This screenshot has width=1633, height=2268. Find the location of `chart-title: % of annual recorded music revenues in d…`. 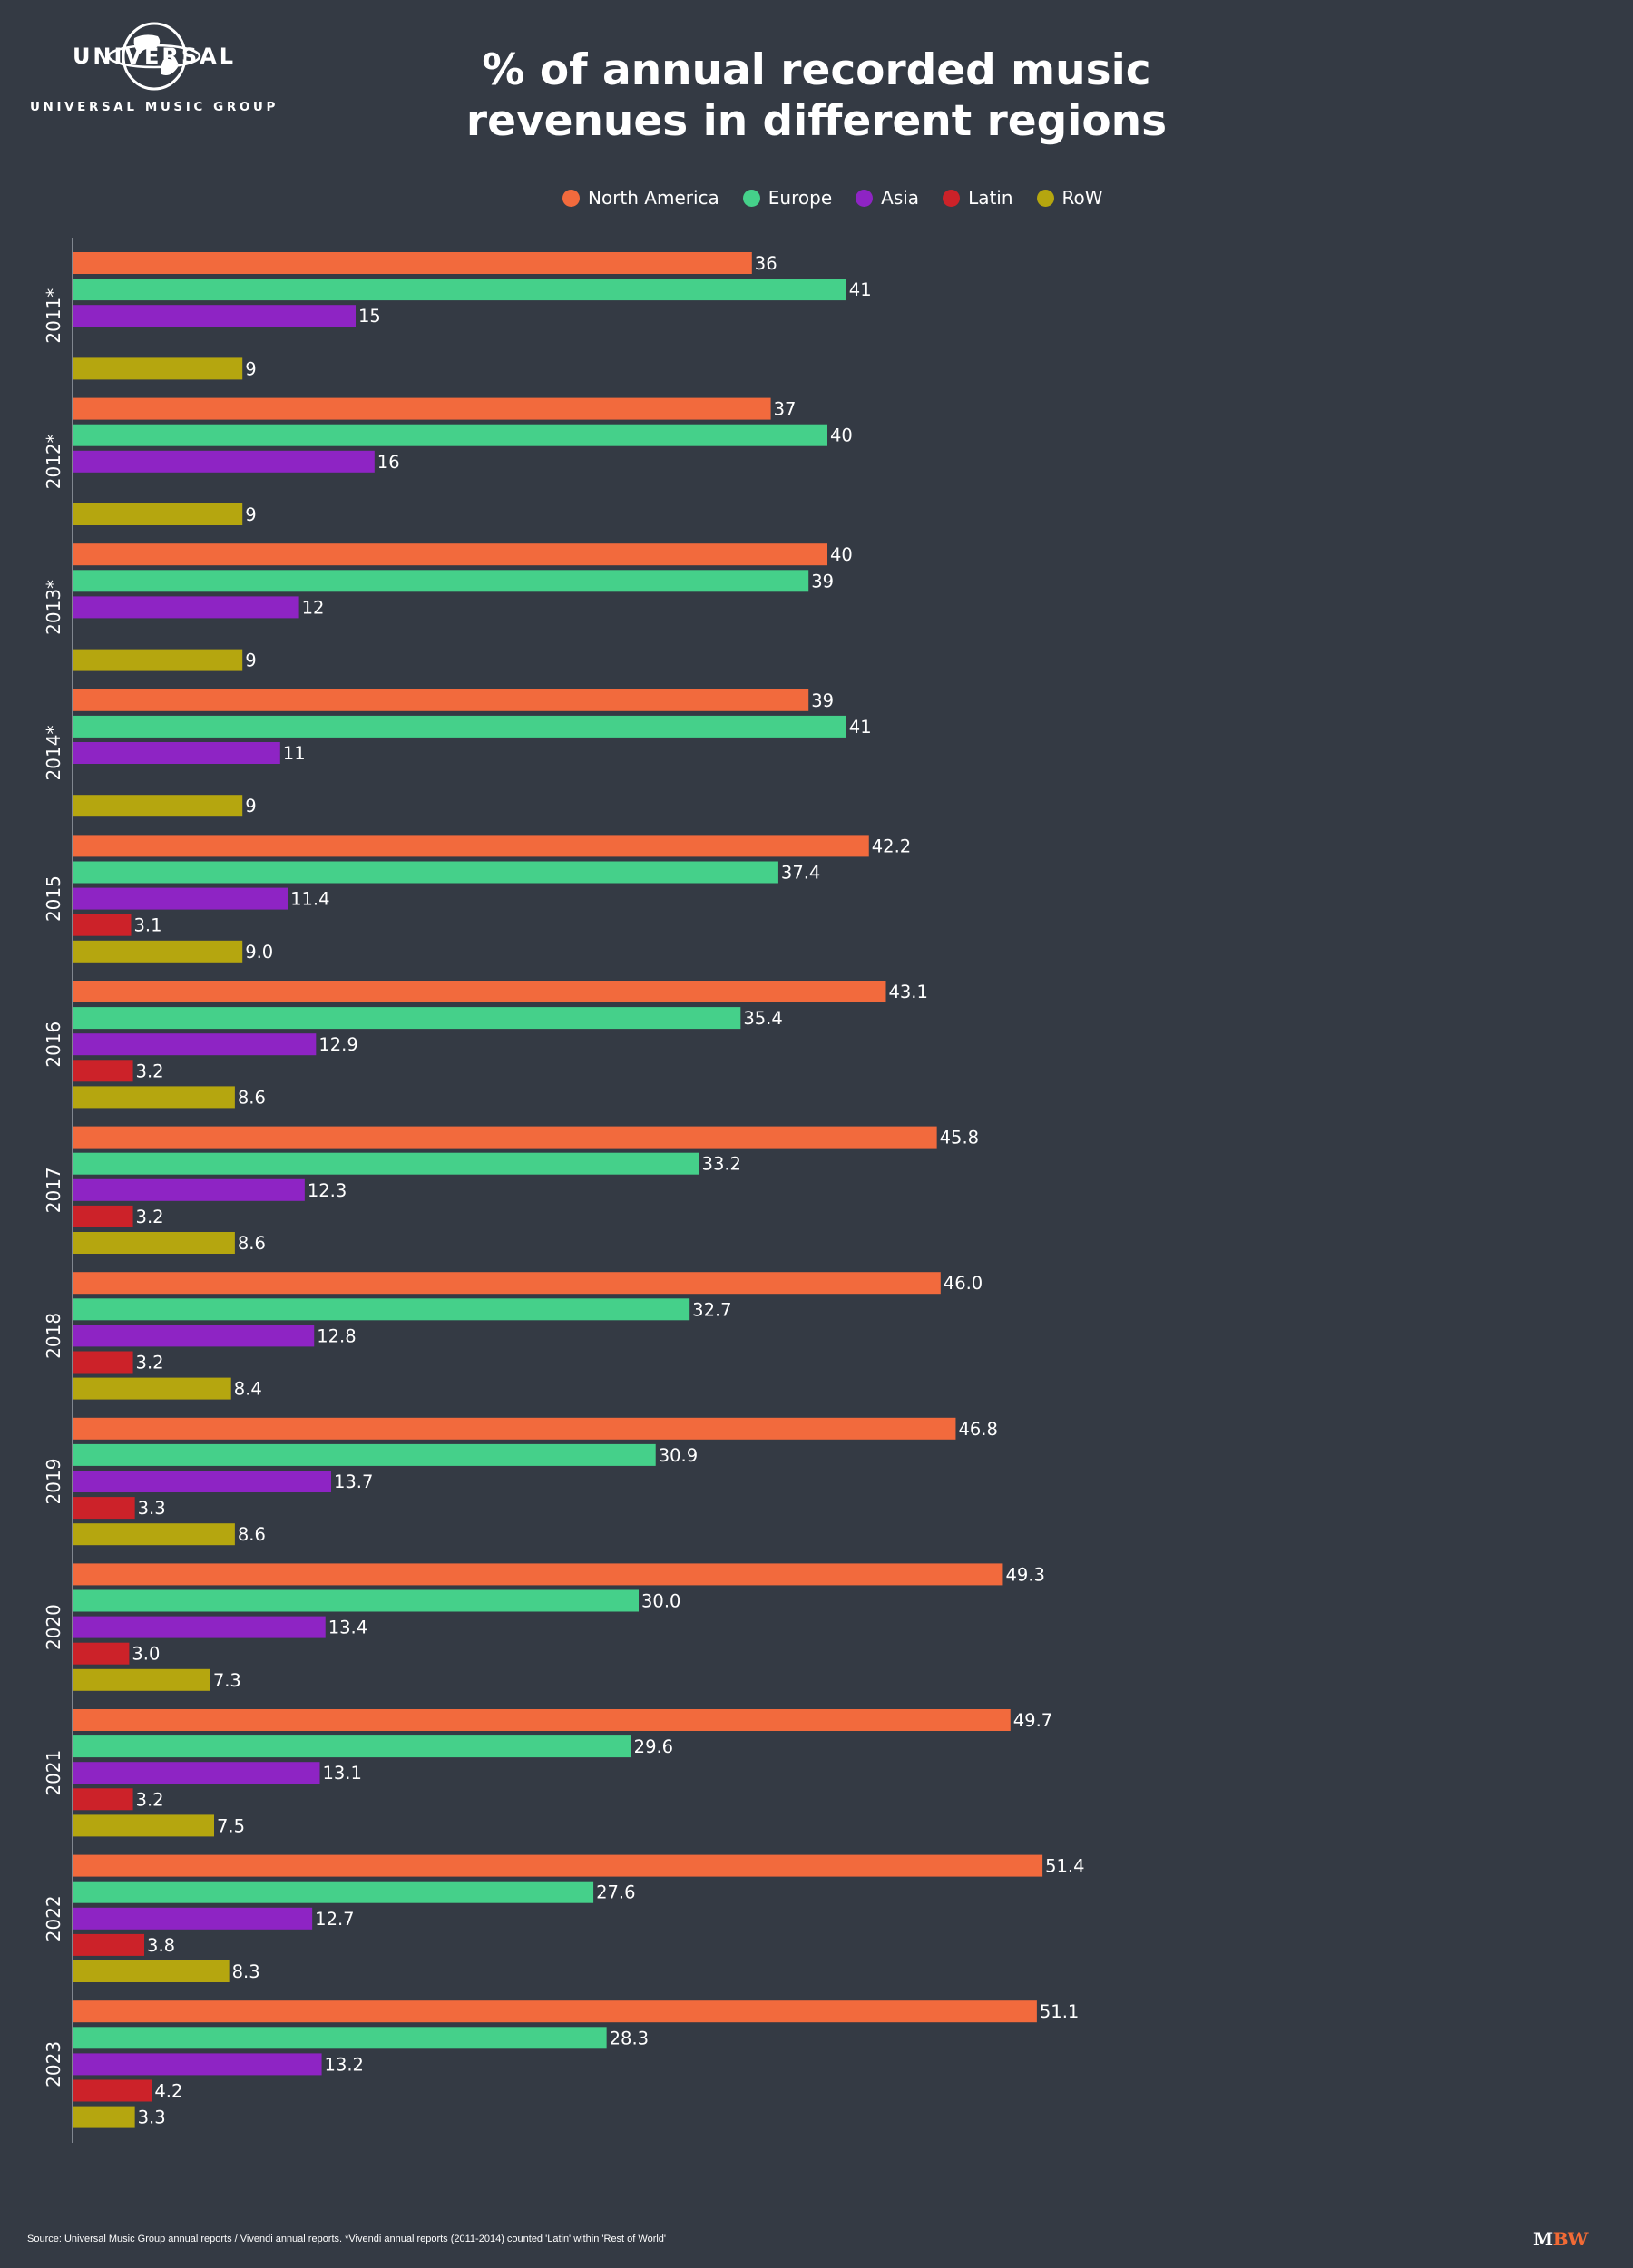

chart-title: % of annual recorded music revenues in d… is located at coordinates (816, 96).